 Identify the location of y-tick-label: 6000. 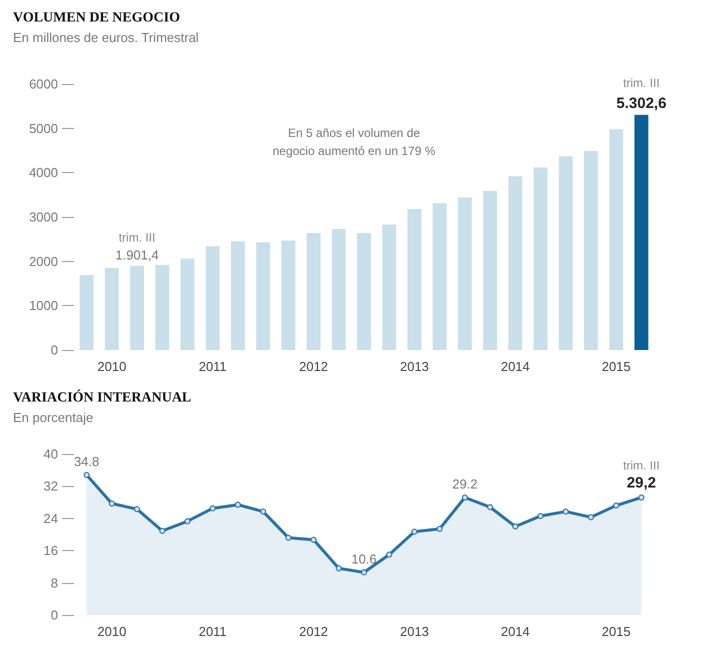
(43, 84).